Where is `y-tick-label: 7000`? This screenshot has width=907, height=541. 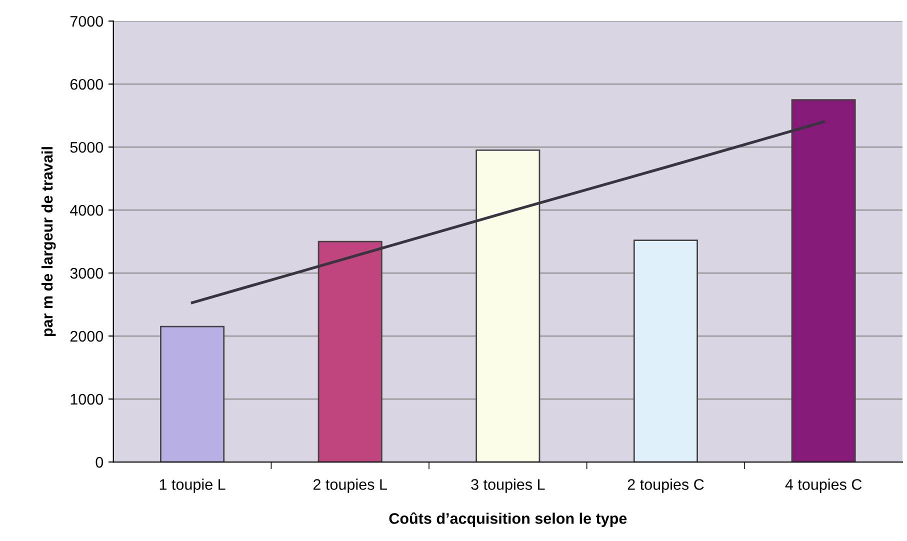
y-tick-label: 7000 is located at coordinates (87, 21).